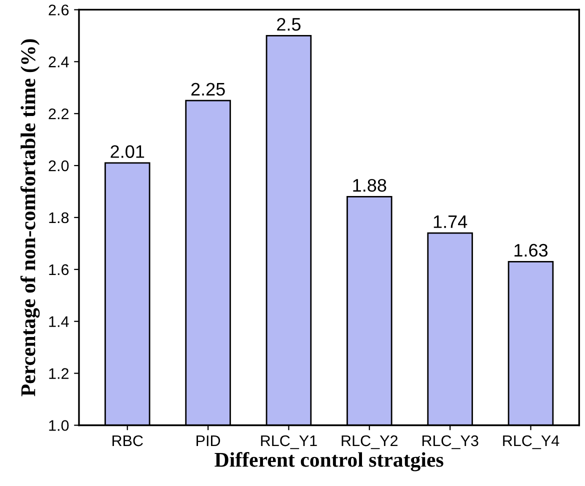 This screenshot has height=486, width=585. I want to click on y-tick-label: 1.8, so click(59, 218).